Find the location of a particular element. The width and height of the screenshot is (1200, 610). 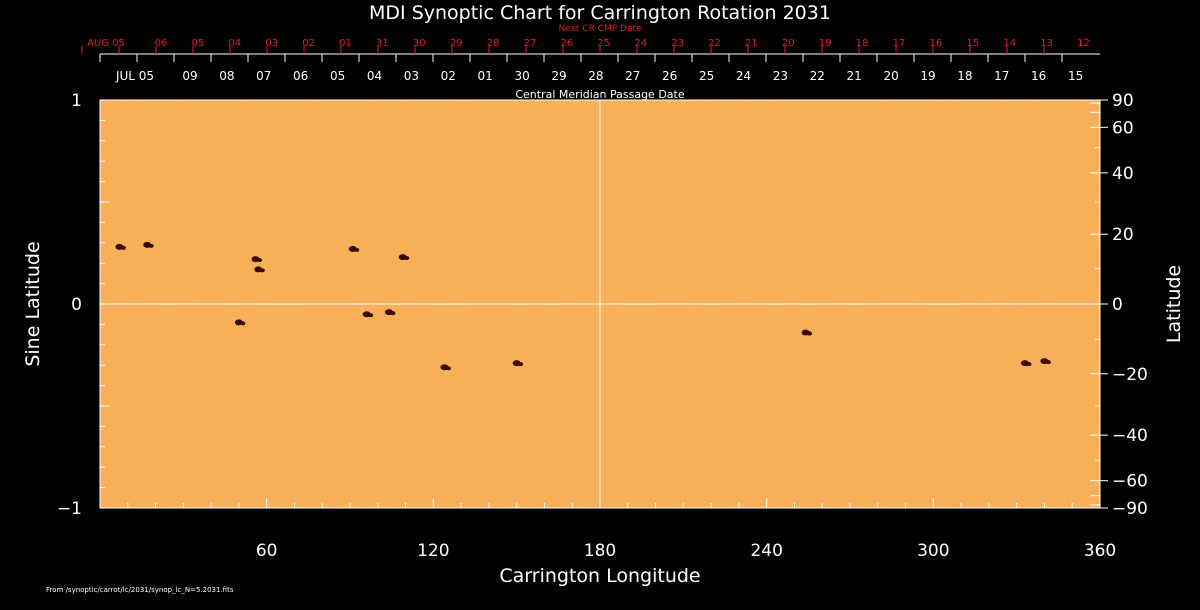

next-cr-date-label: 20 is located at coordinates (788, 43).